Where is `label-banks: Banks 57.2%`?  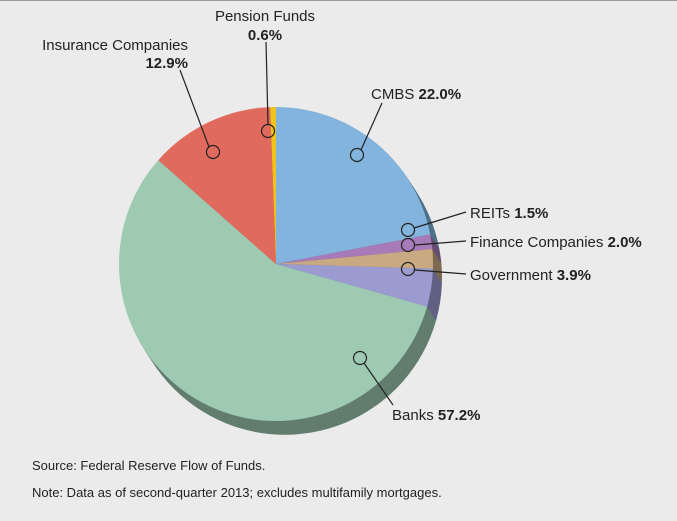
label-banks: Banks 57.2% is located at coordinates (436, 415).